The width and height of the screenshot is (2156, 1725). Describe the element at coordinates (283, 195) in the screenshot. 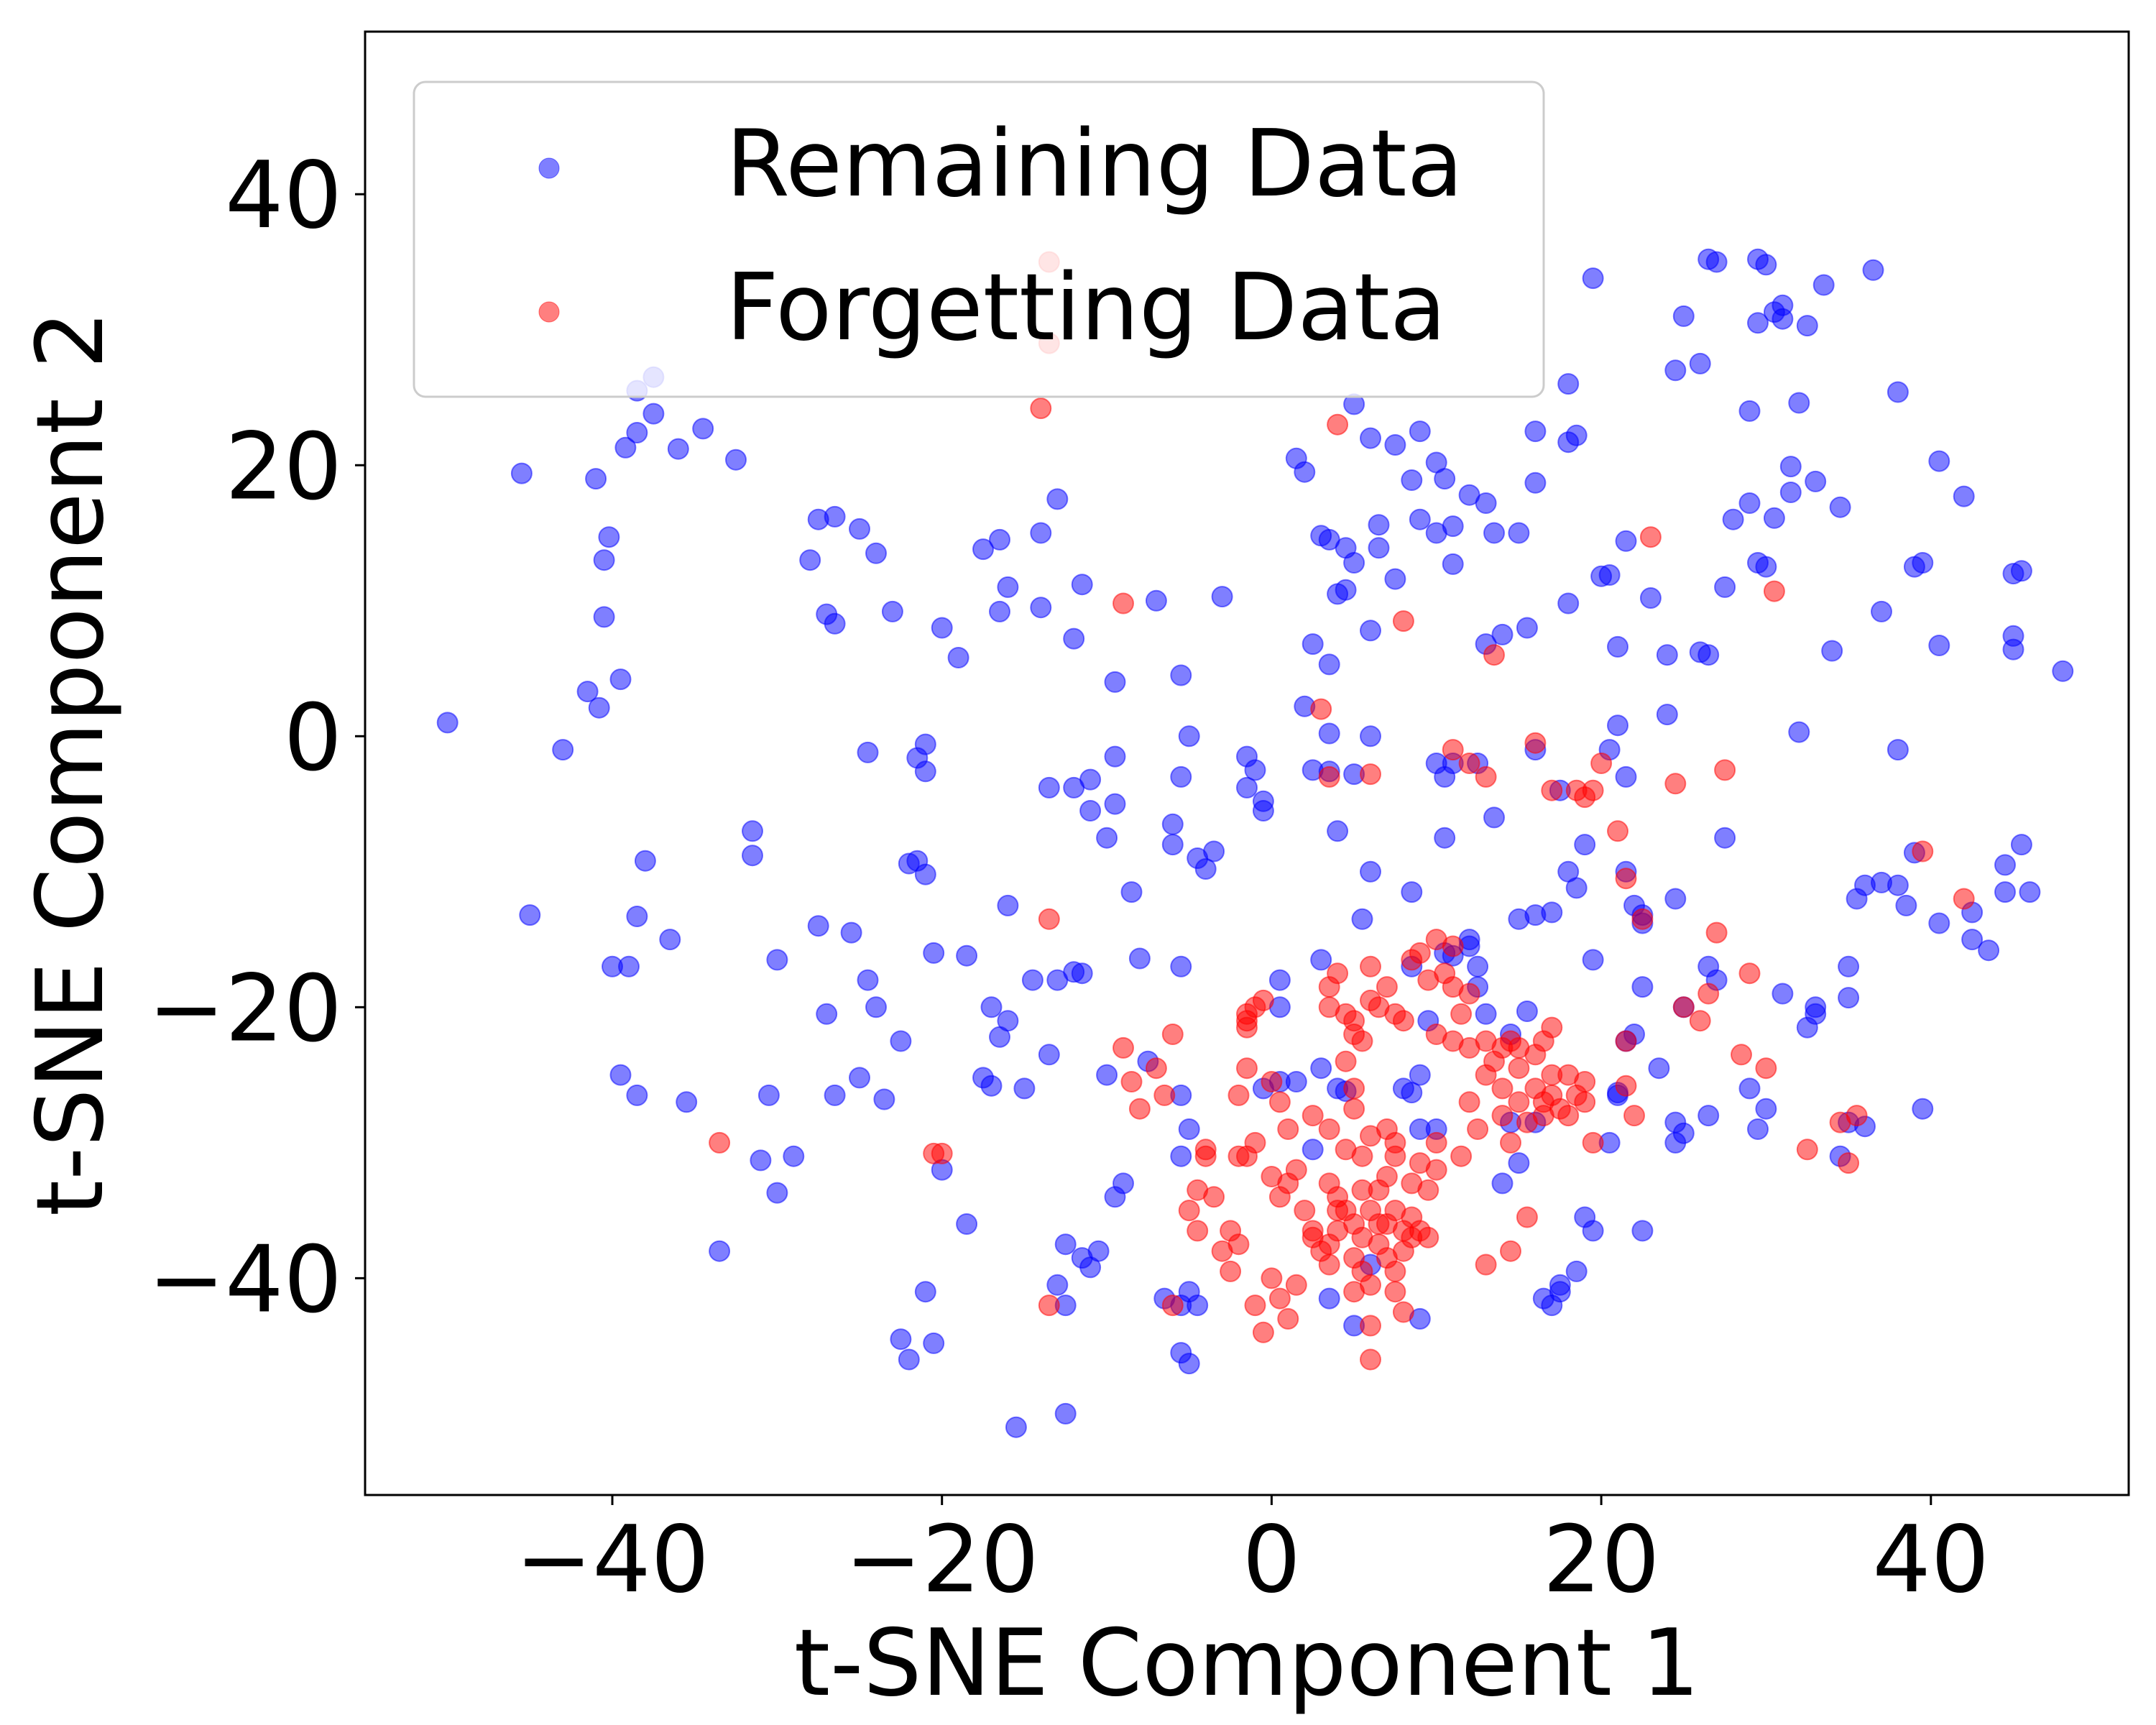

I see `y-tick-label: 40` at that location.